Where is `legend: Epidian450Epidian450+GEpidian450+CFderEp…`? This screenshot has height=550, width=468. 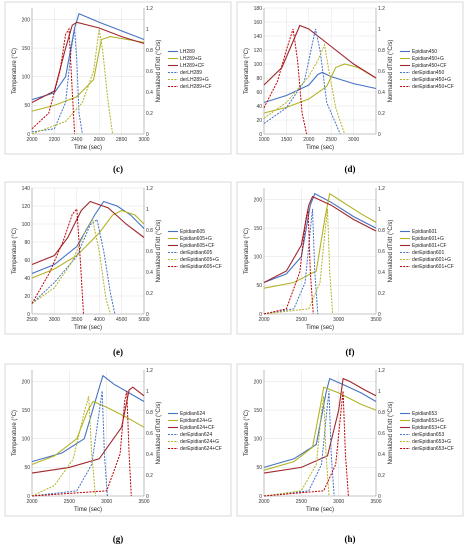 legend: Epidian450Epidian450+GEpidian450+CFderEp… is located at coordinates (427, 69).